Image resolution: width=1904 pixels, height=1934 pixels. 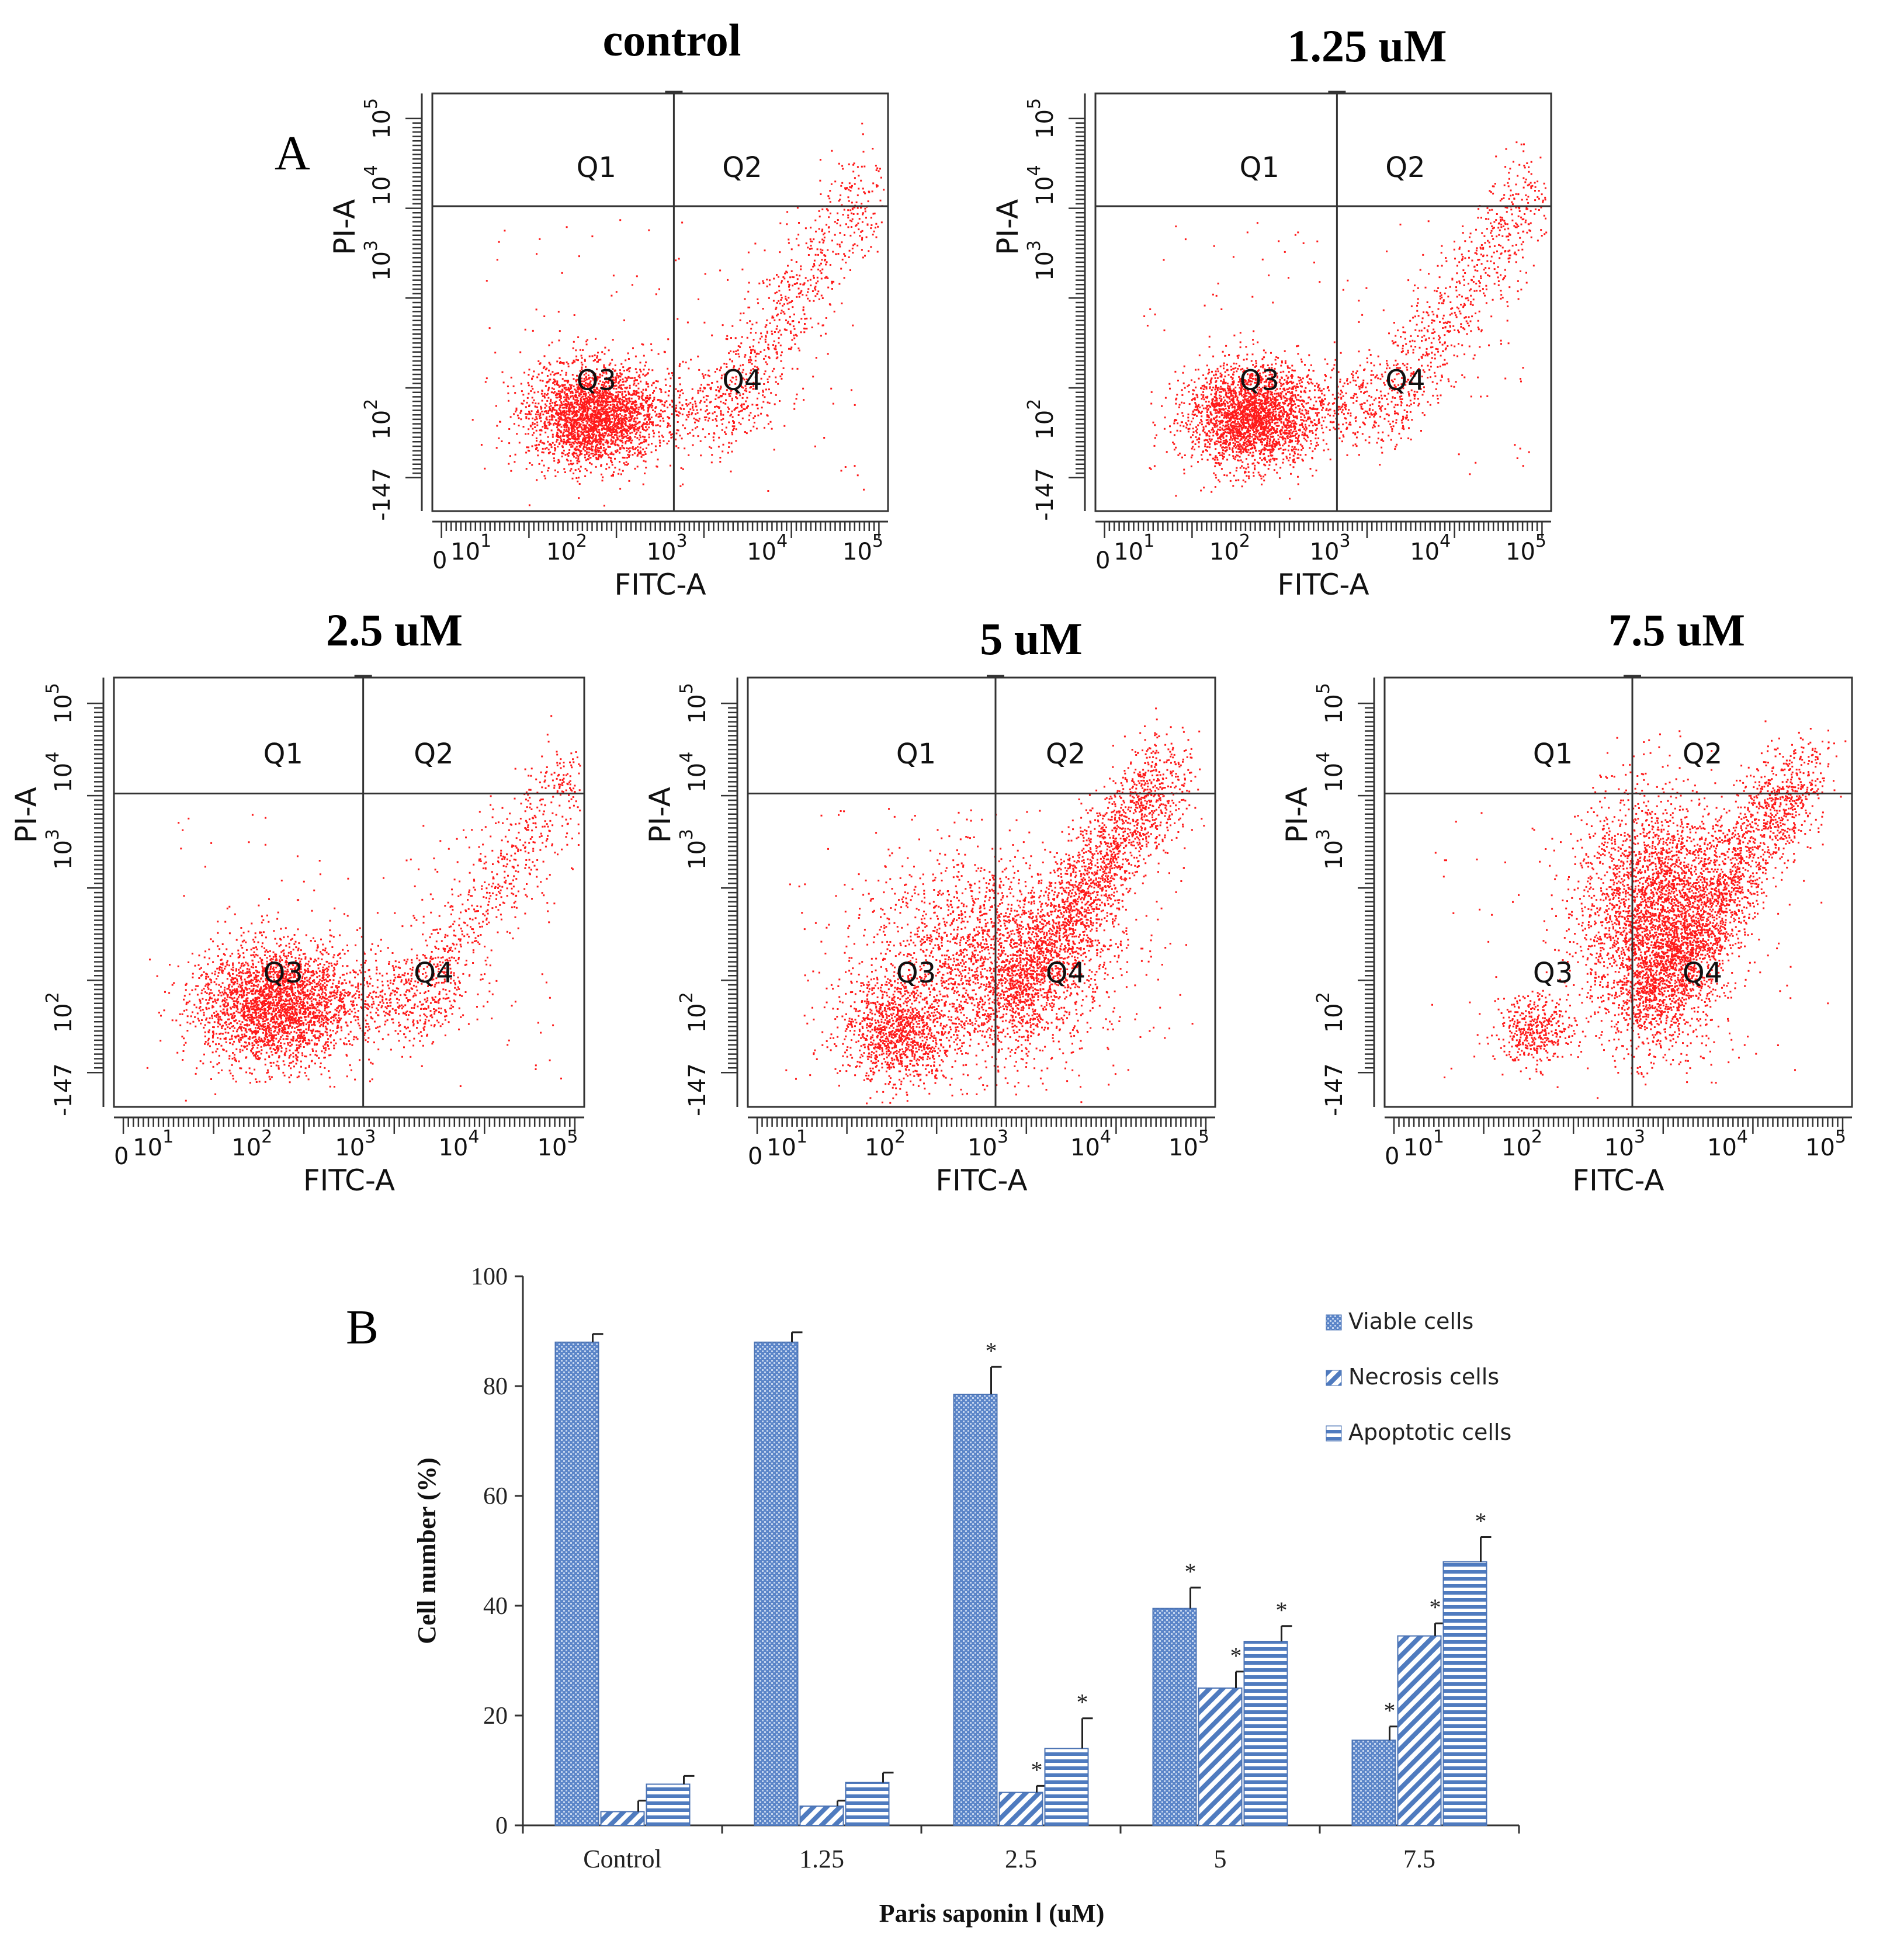 I want to click on flow-plot-title: 5 uM, so click(x=1031, y=638).